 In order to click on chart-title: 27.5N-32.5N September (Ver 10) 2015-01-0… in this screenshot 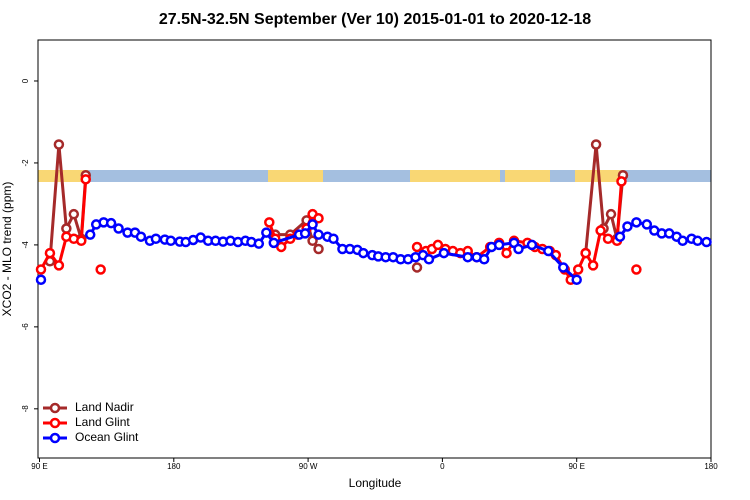, I will do `click(375, 19)`.